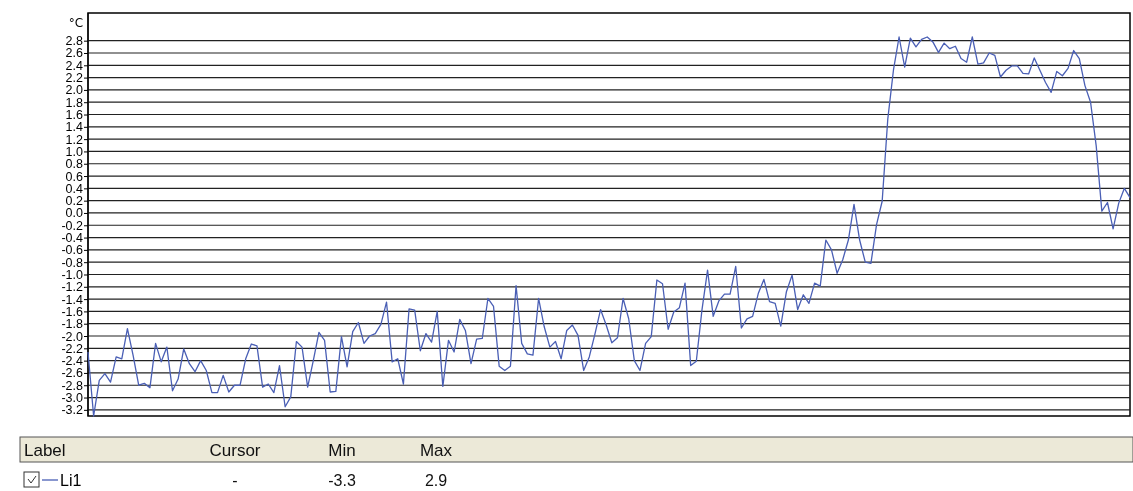 The image size is (1133, 491). What do you see at coordinates (45, 450) in the screenshot?
I see `text: Label` at bounding box center [45, 450].